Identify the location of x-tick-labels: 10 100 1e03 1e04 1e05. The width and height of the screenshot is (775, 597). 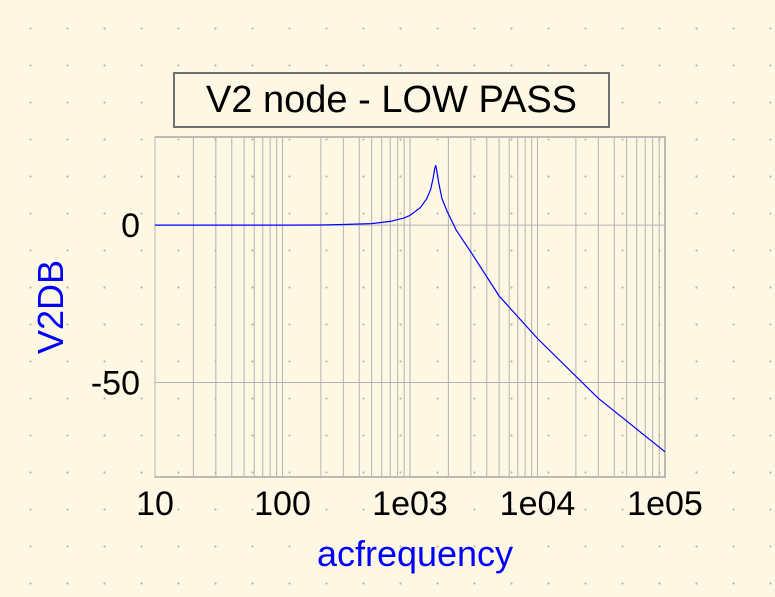
(419, 504).